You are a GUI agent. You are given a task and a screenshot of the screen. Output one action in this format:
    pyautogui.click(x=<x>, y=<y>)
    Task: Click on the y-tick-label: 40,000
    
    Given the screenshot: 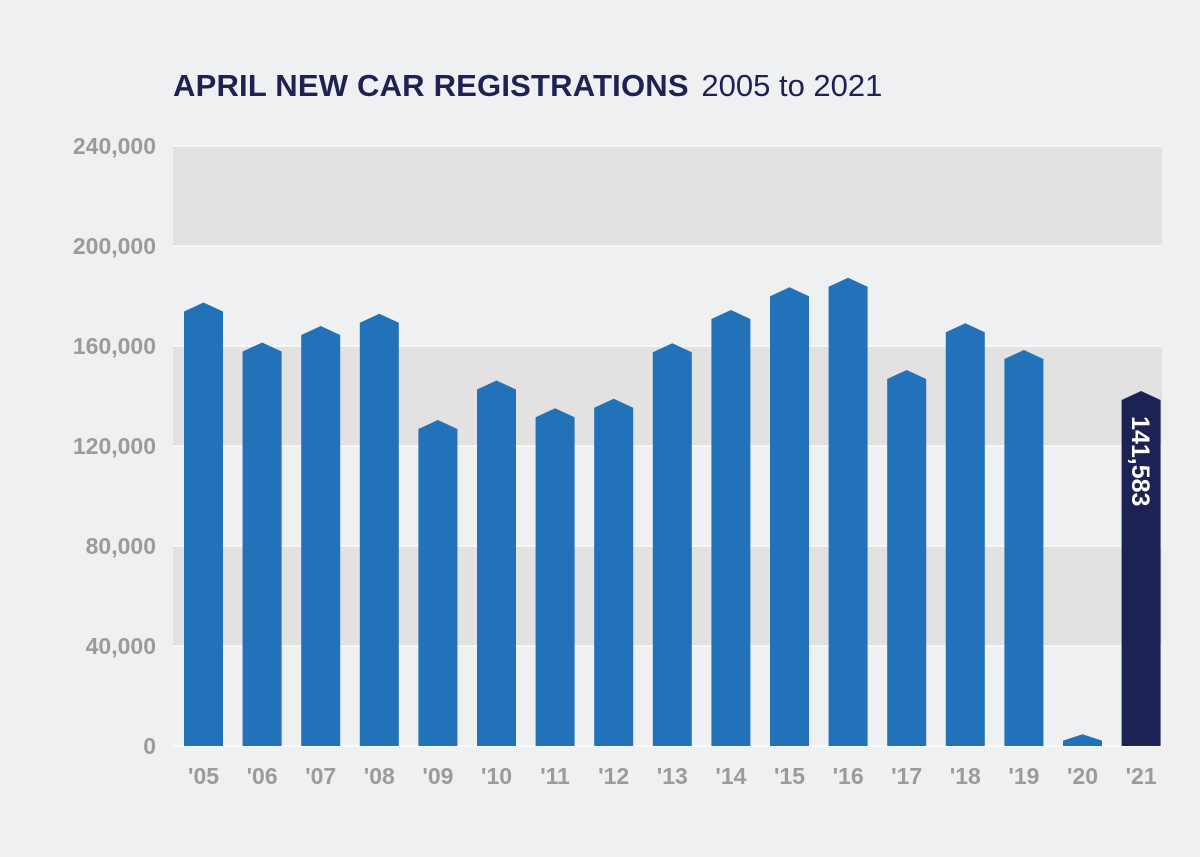 What is the action you would take?
    pyautogui.click(x=121, y=646)
    